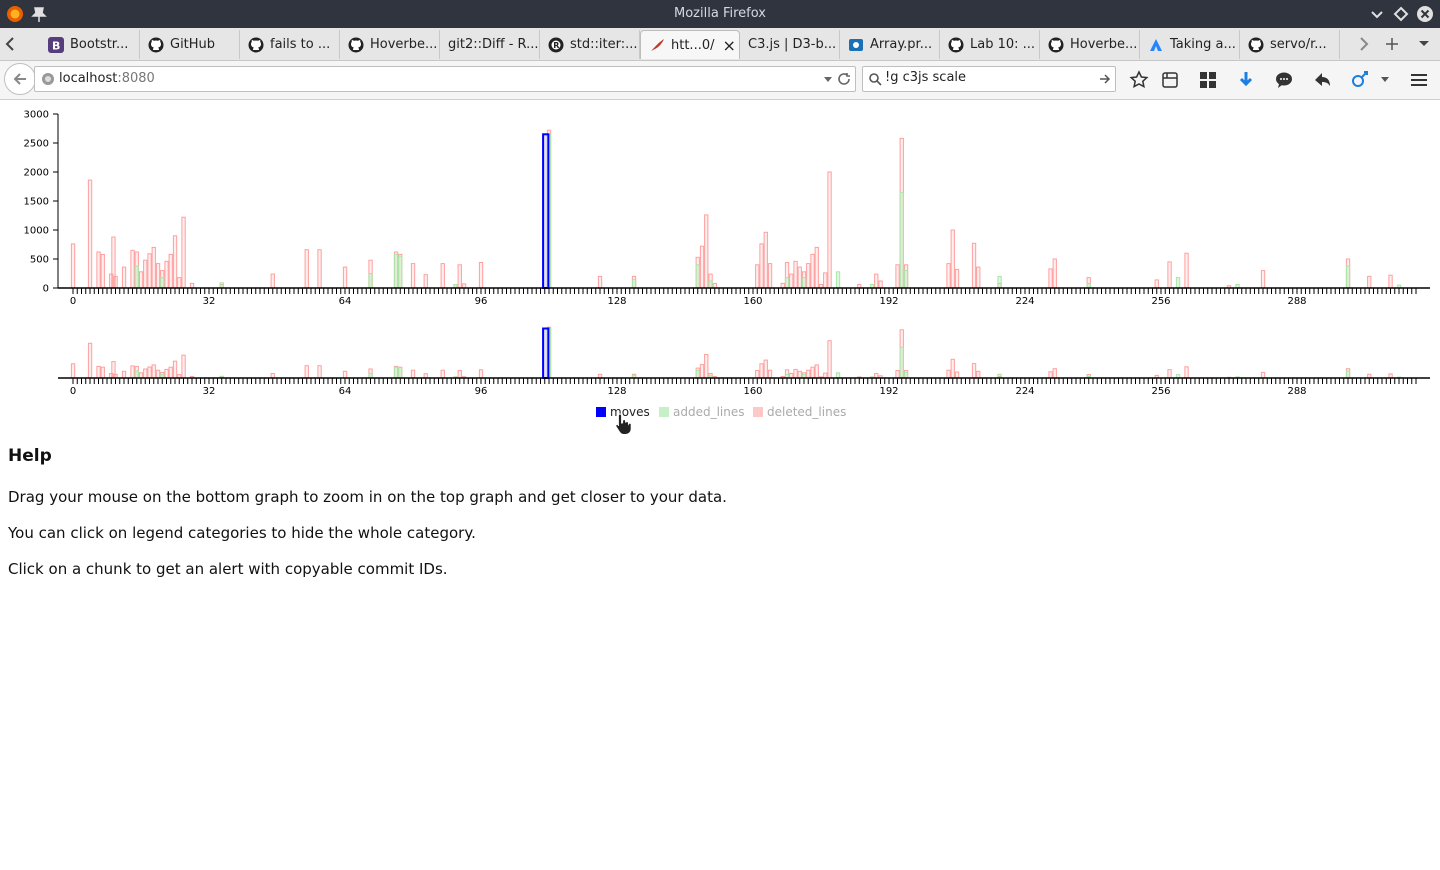  I want to click on pin-icon, so click(39, 14).